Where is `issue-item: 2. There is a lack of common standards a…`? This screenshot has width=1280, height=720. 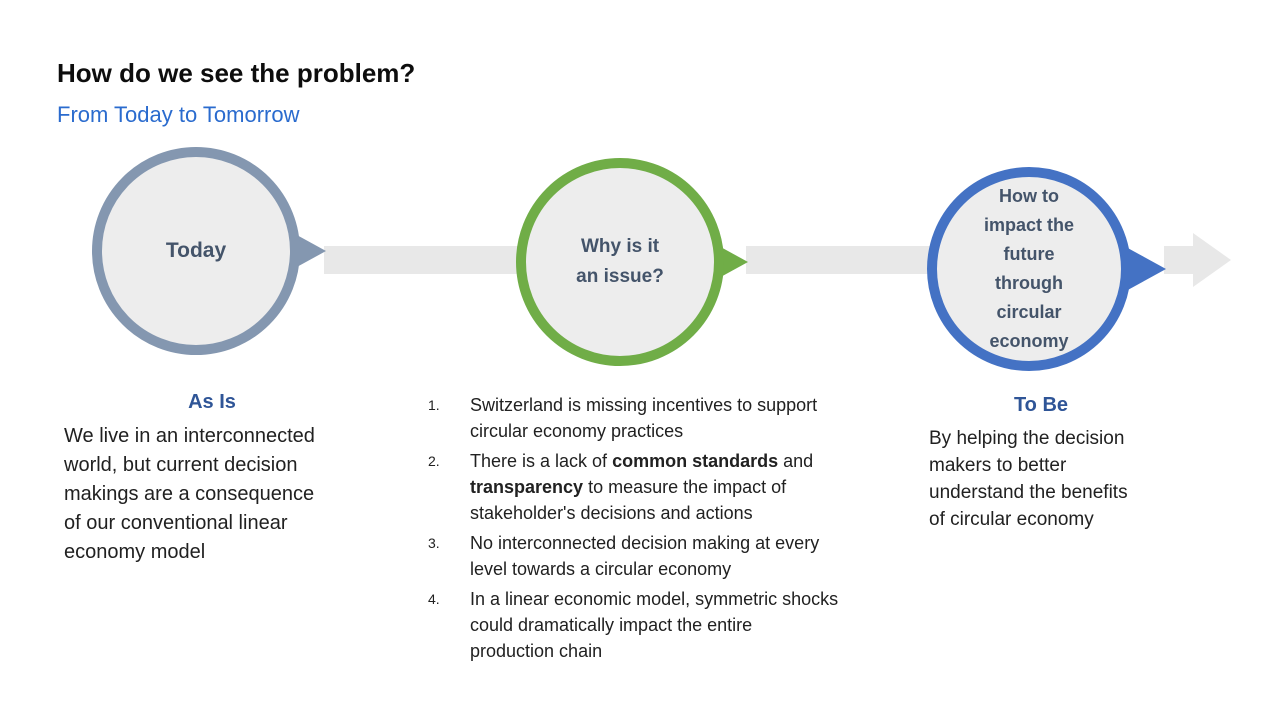
issue-item: 2. There is a lack of common standards a… is located at coordinates (654, 487).